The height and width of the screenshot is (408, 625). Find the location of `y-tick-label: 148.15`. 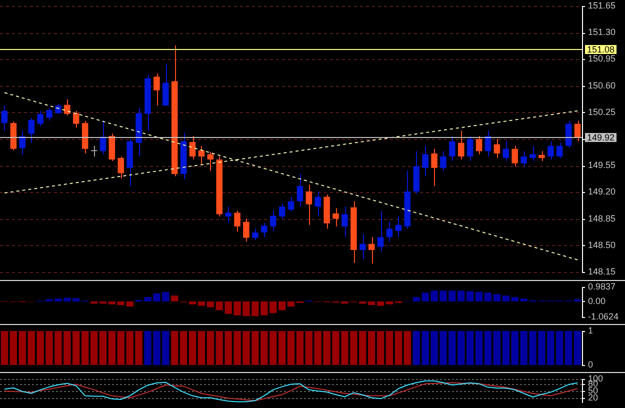

y-tick-label: 148.15 is located at coordinates (602, 271).